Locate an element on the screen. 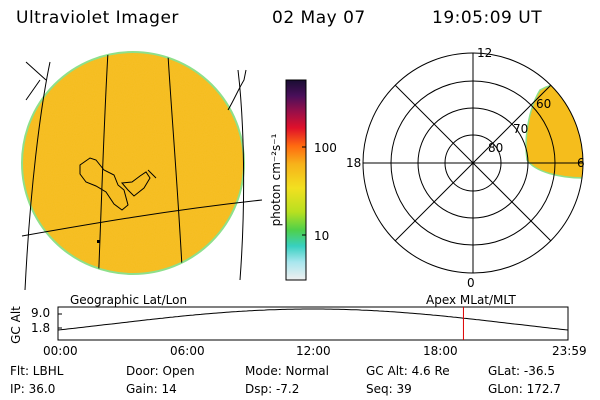 The height and width of the screenshot is (400, 600). gc-alt-timeline is located at coordinates (313, 323).